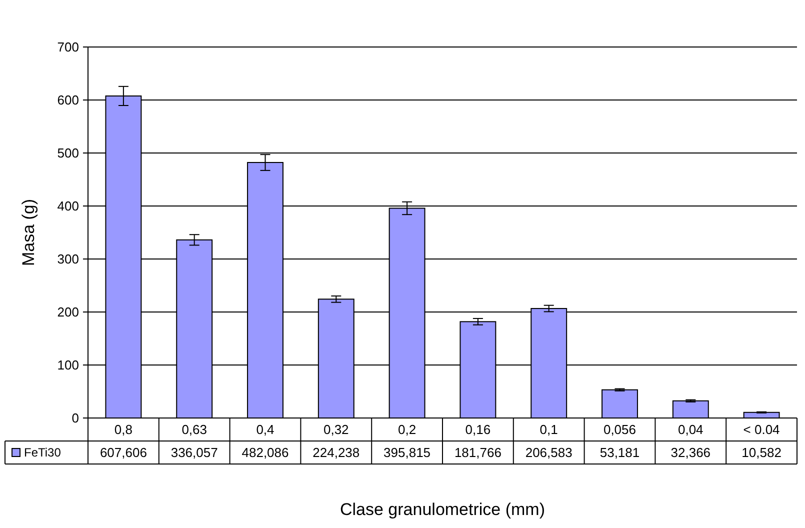  What do you see at coordinates (123, 452) in the screenshot?
I see `data-label: 607,606` at bounding box center [123, 452].